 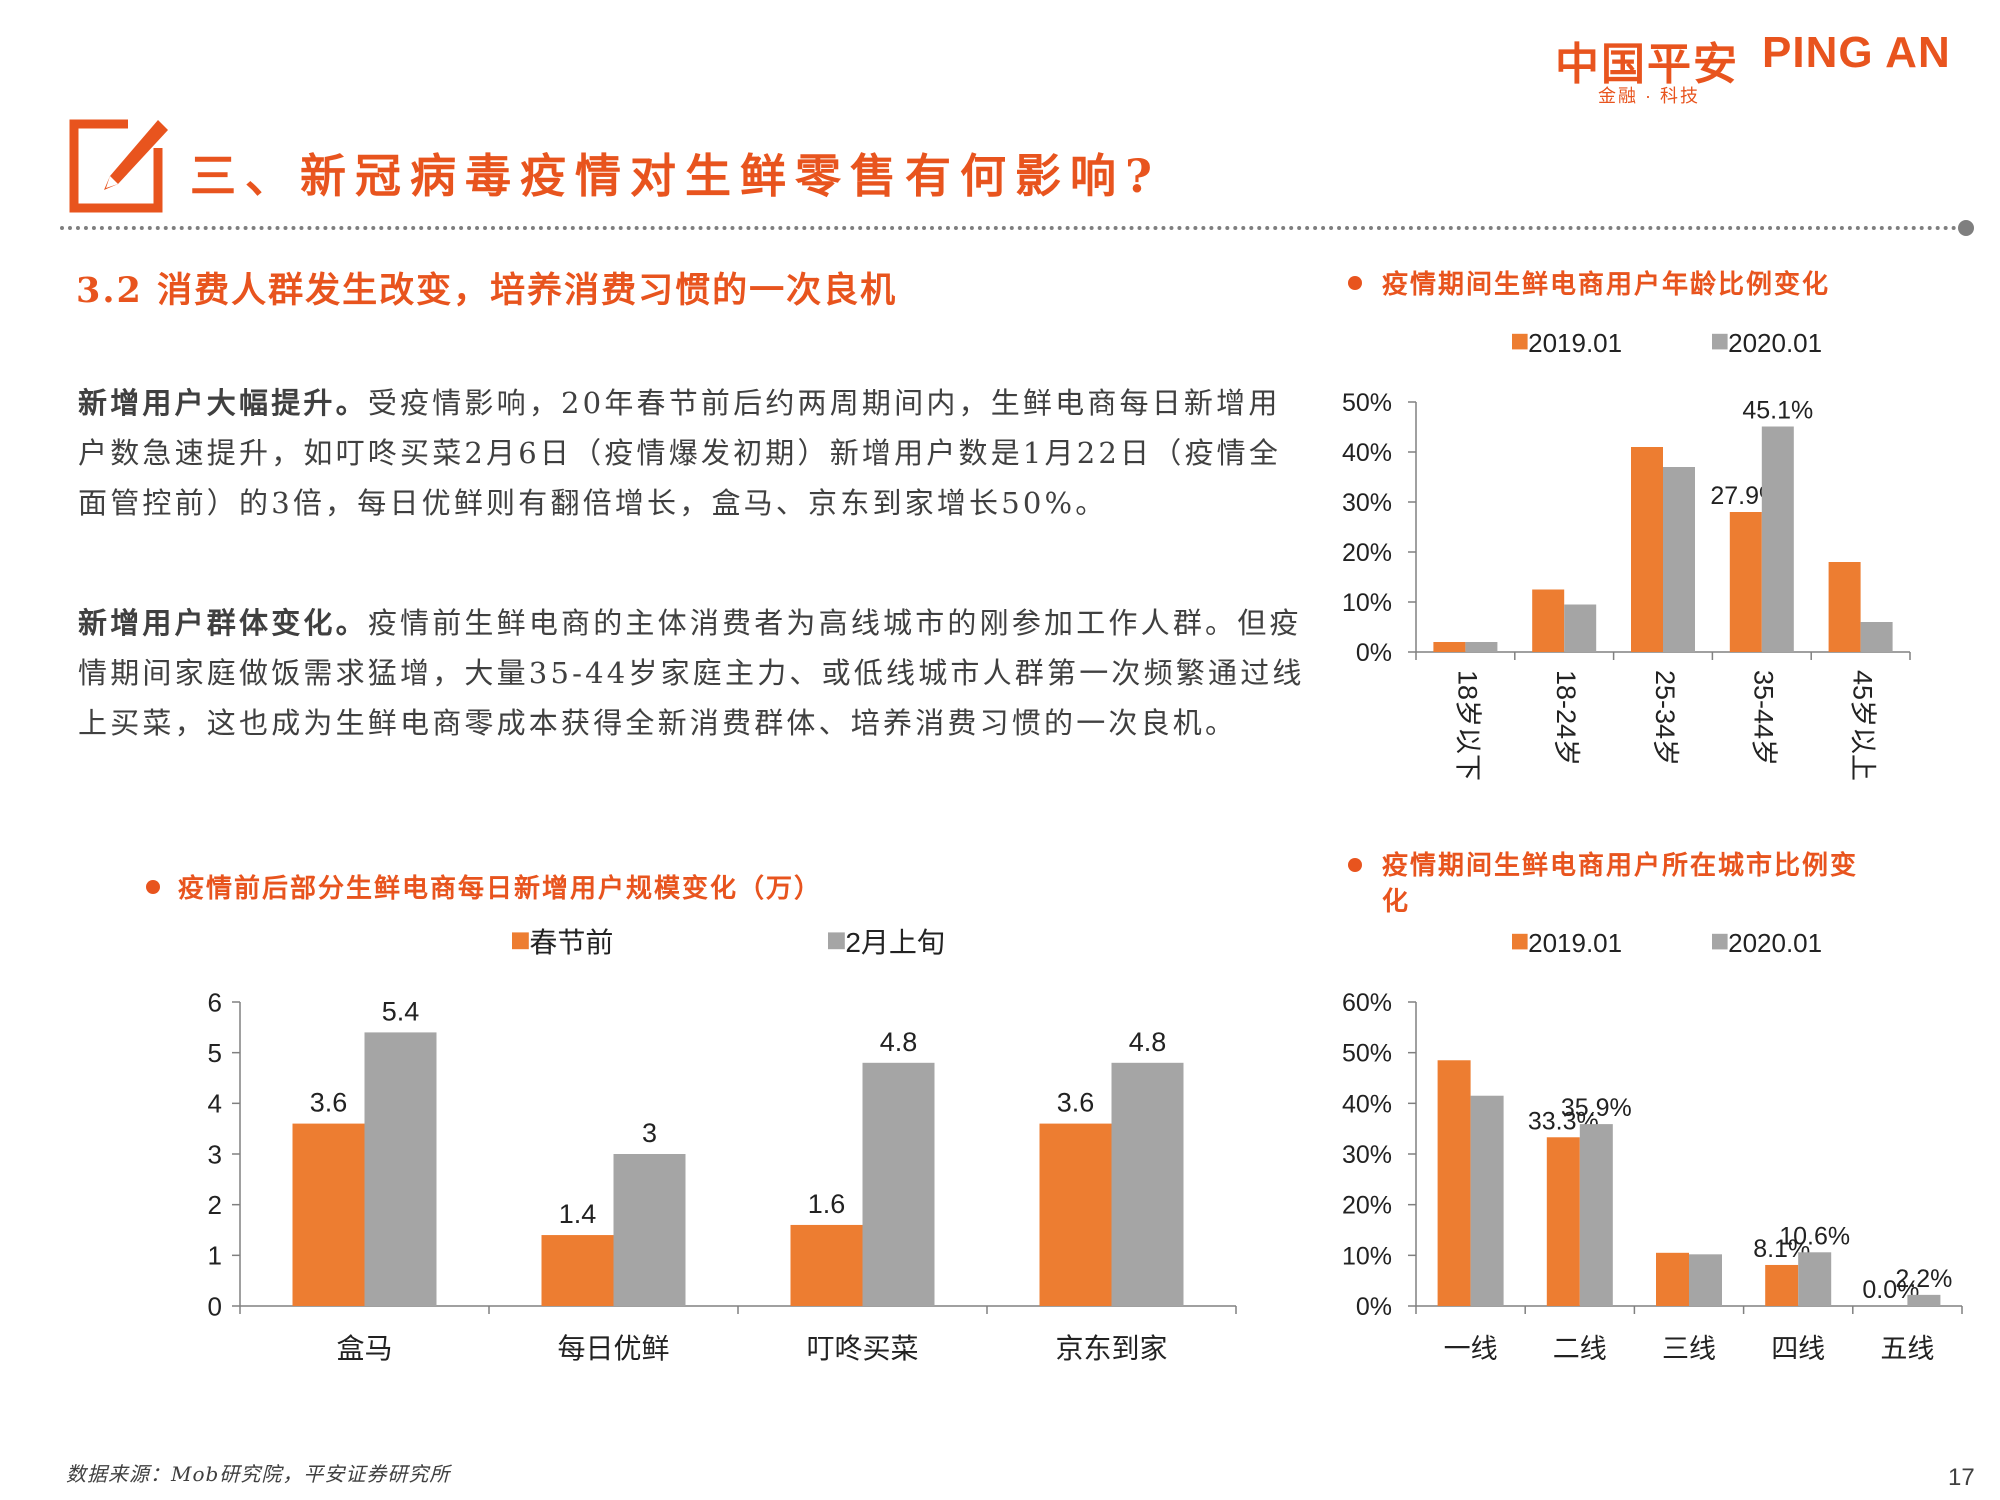 What do you see at coordinates (215, 1306) in the screenshot?
I see `y-tick-label: 0` at bounding box center [215, 1306].